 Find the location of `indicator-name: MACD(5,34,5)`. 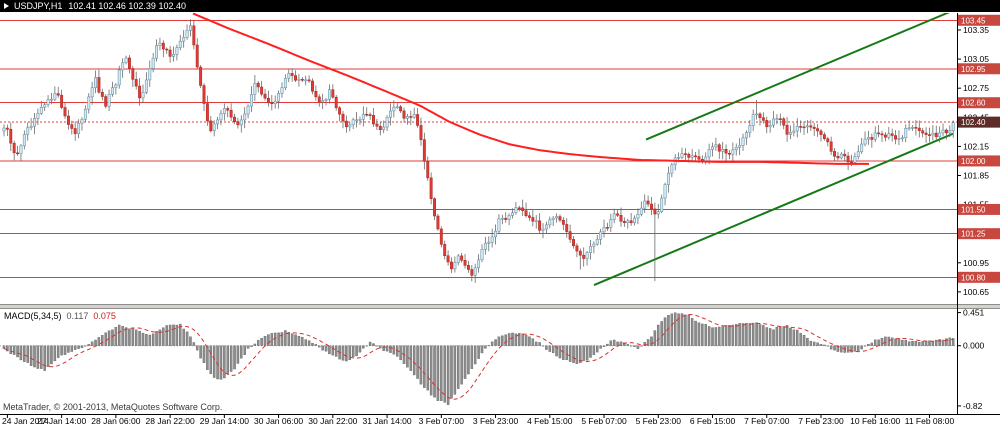

indicator-name: MACD(5,34,5) is located at coordinates (33, 316).